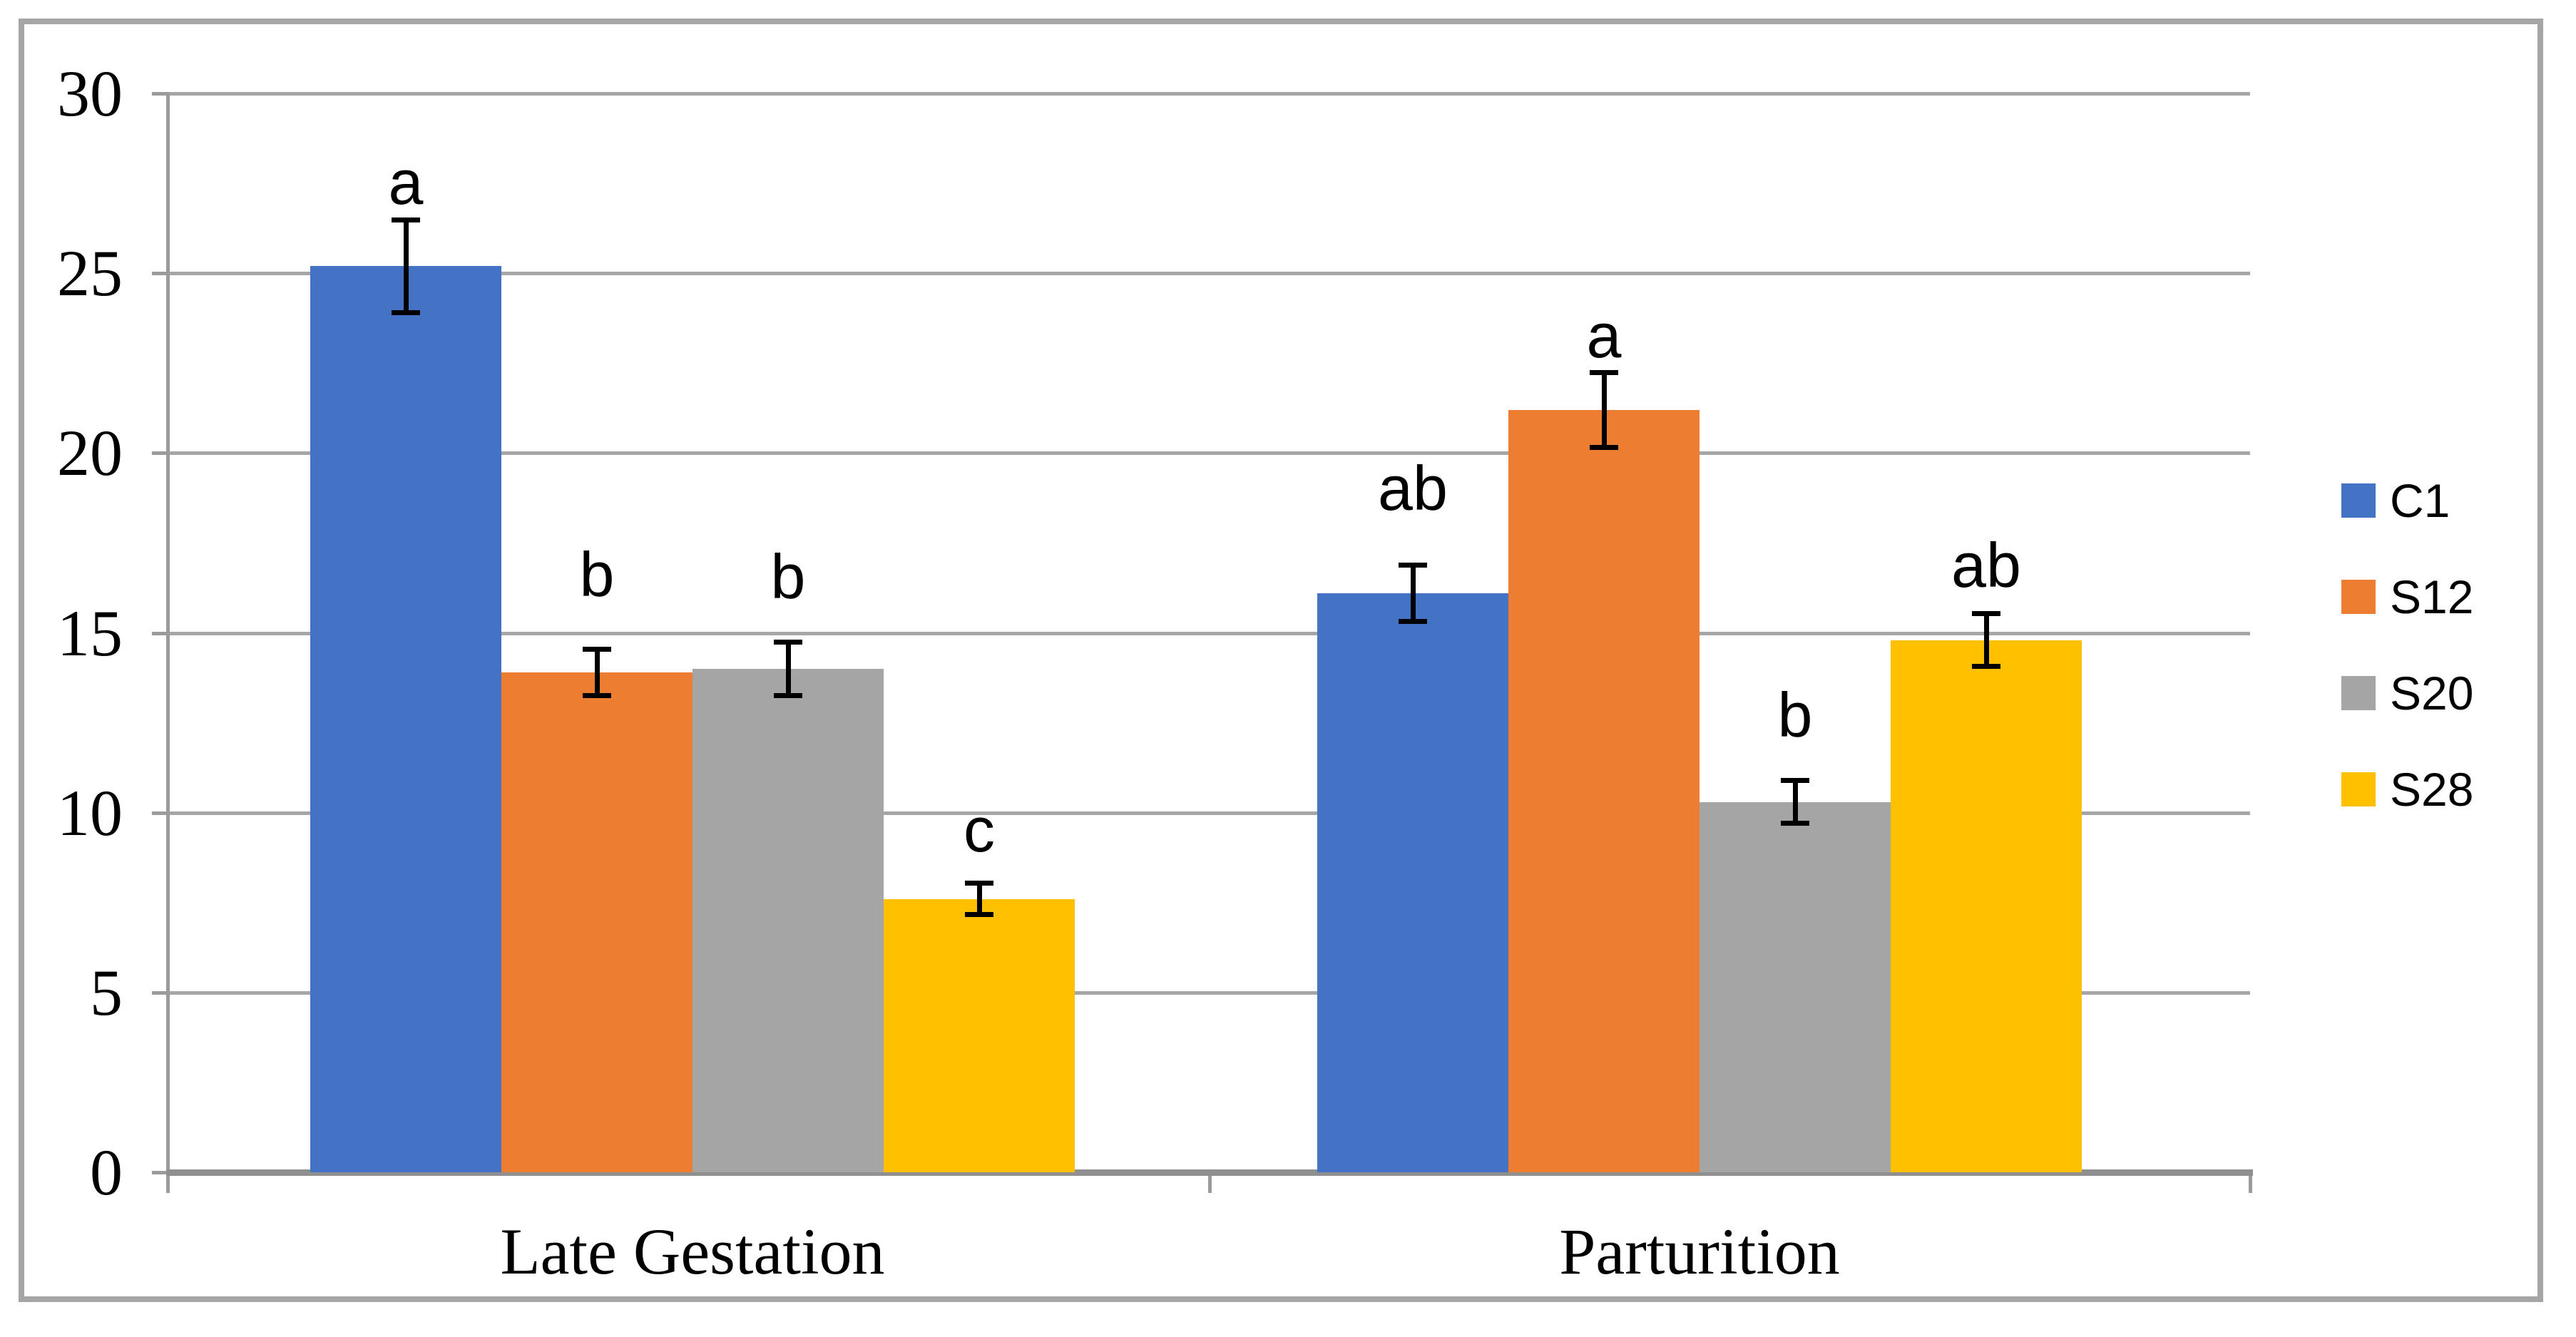  What do you see at coordinates (90, 93) in the screenshot?
I see `y-tick-label-30: 30` at bounding box center [90, 93].